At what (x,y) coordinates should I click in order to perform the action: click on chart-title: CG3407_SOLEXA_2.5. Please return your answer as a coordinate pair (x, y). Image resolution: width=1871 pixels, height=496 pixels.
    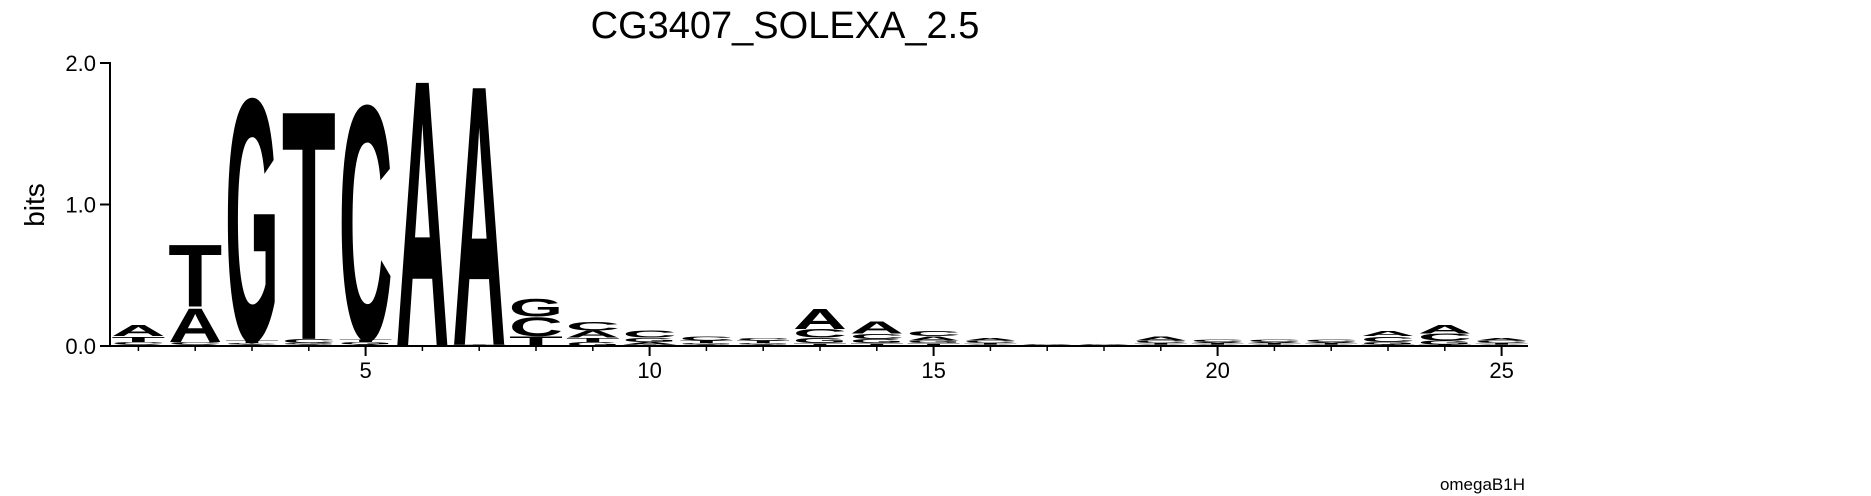
    Looking at the image, I should click on (785, 26).